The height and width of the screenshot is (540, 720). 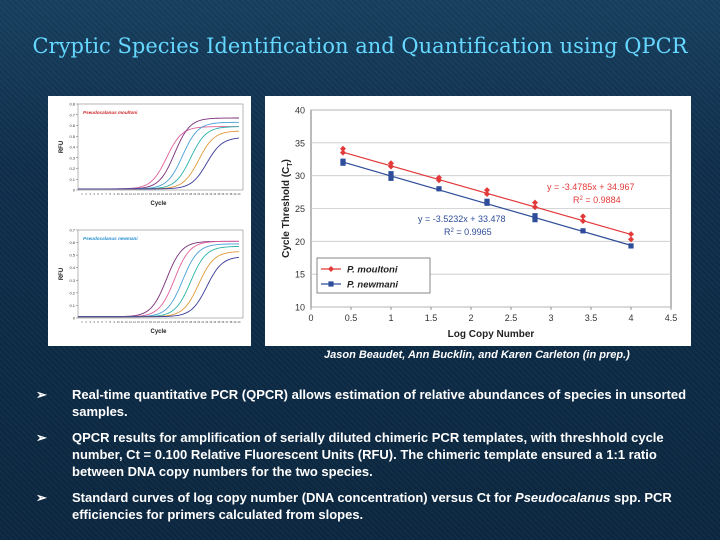 What do you see at coordinates (214, 322) in the screenshot?
I see `x-tick-label: 34` at bounding box center [214, 322].